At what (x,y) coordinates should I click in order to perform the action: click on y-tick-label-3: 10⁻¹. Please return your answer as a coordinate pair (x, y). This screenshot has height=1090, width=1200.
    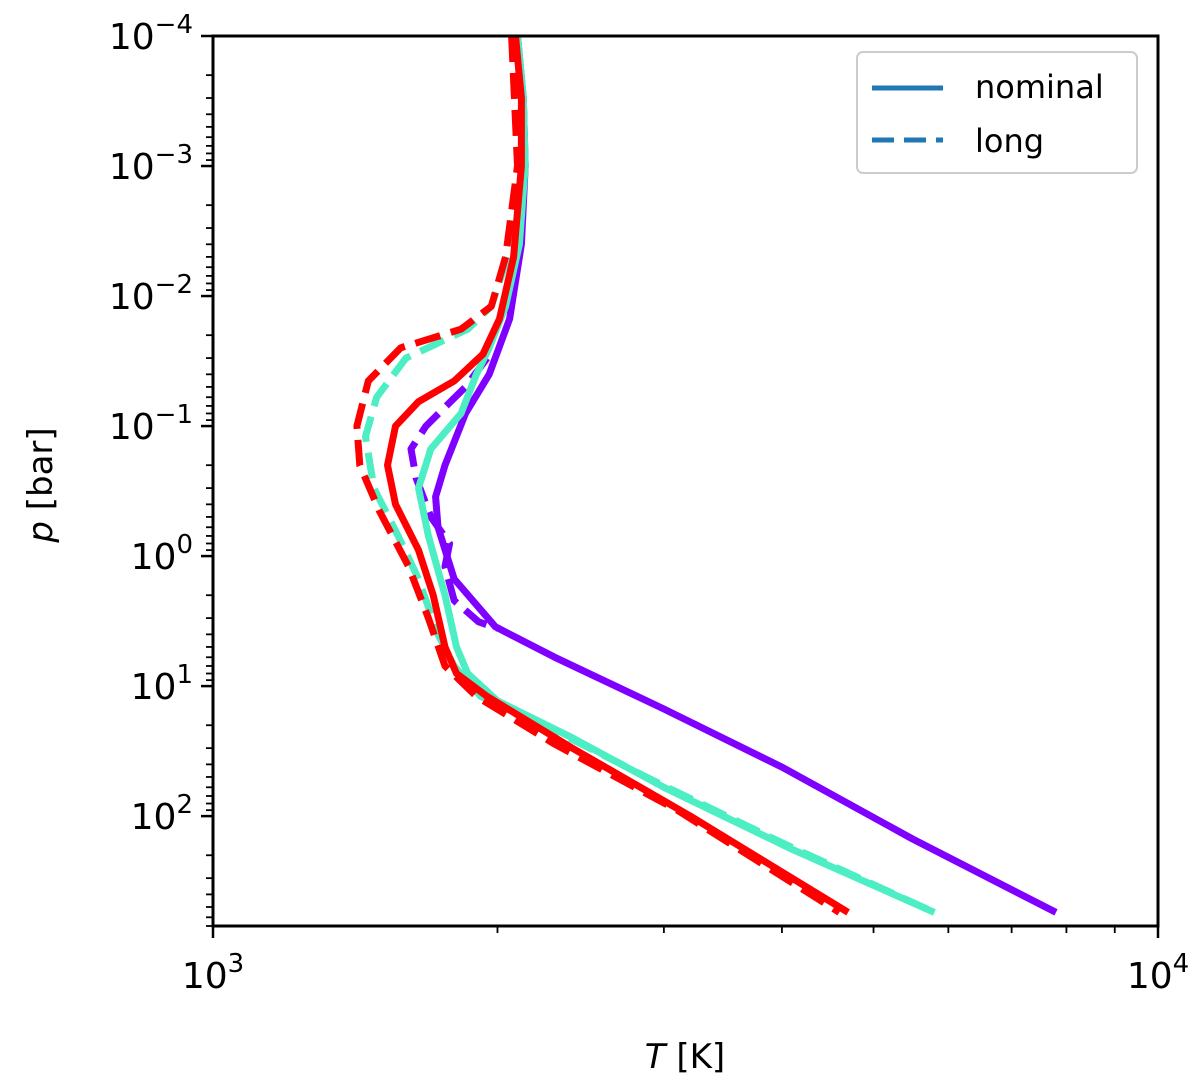
    Looking at the image, I should click on (151, 424).